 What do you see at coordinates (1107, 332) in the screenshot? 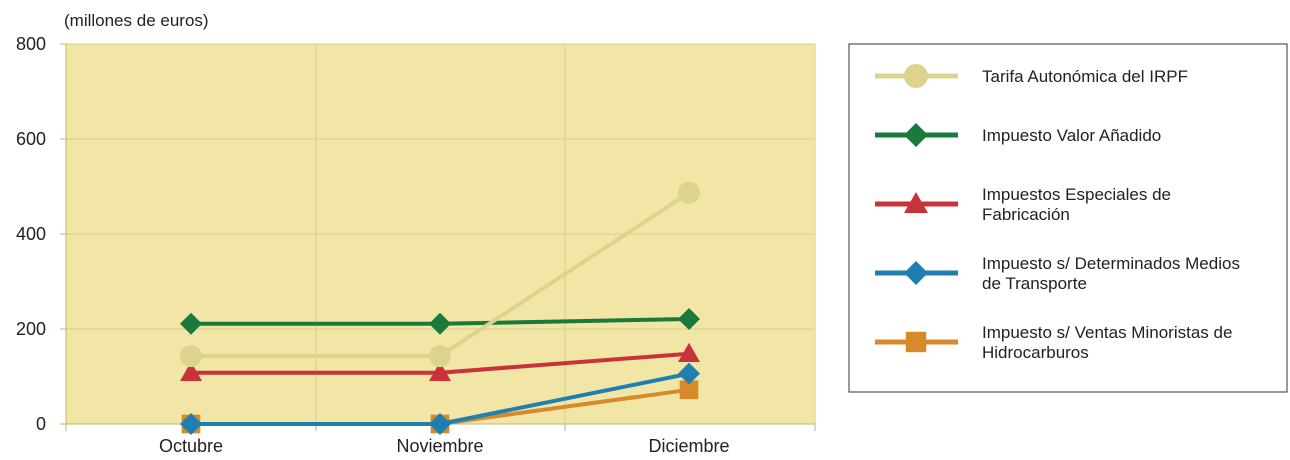
I see `legend-label: Impuesto s/ Ventas Minoristas de` at bounding box center [1107, 332].